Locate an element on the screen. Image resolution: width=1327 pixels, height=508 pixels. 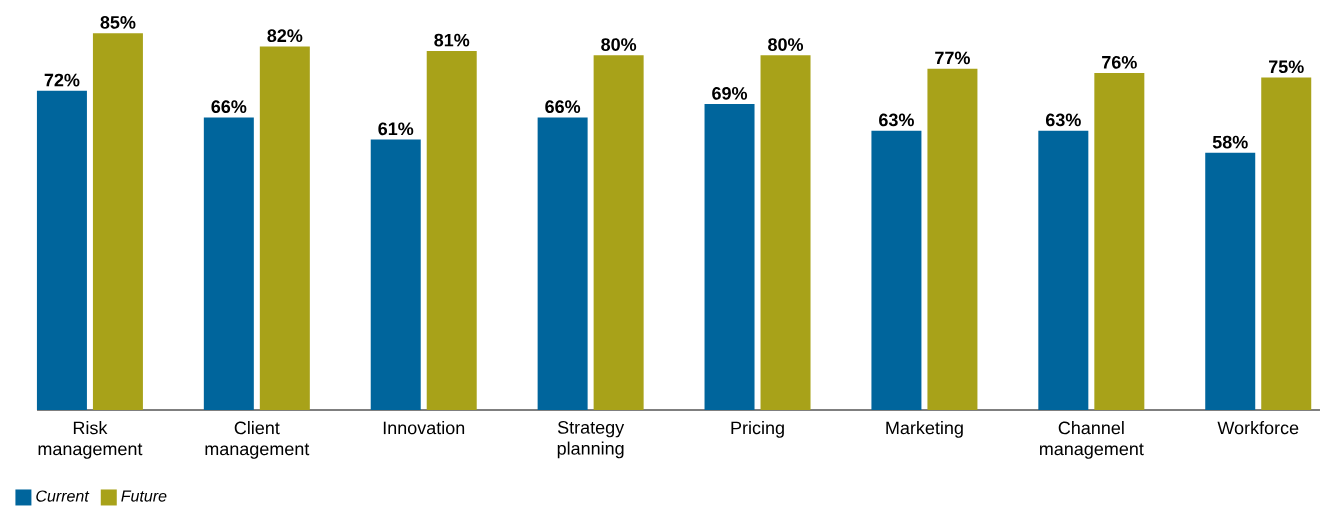
data-label: 69% is located at coordinates (730, 93).